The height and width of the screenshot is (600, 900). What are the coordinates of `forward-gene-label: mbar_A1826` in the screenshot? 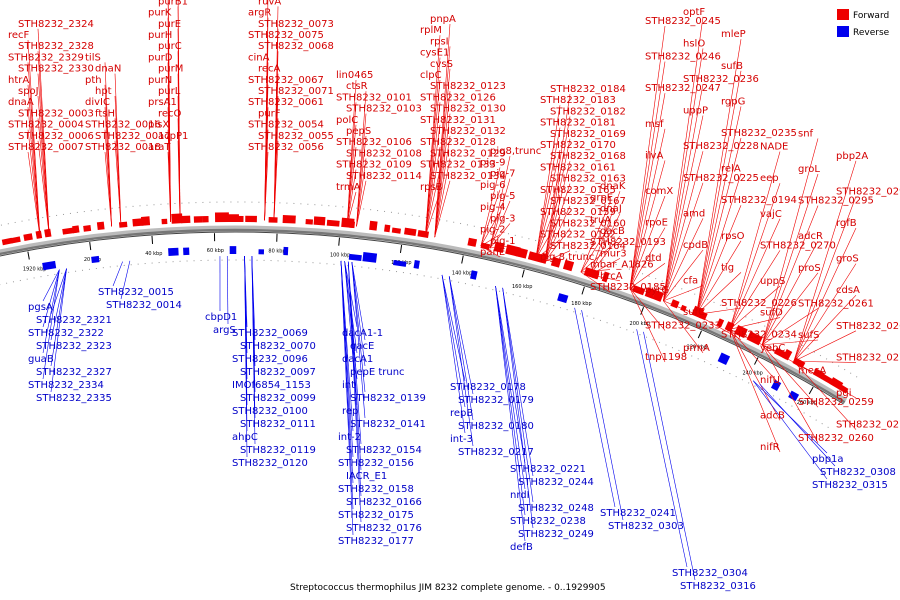 It's located at (622, 265).